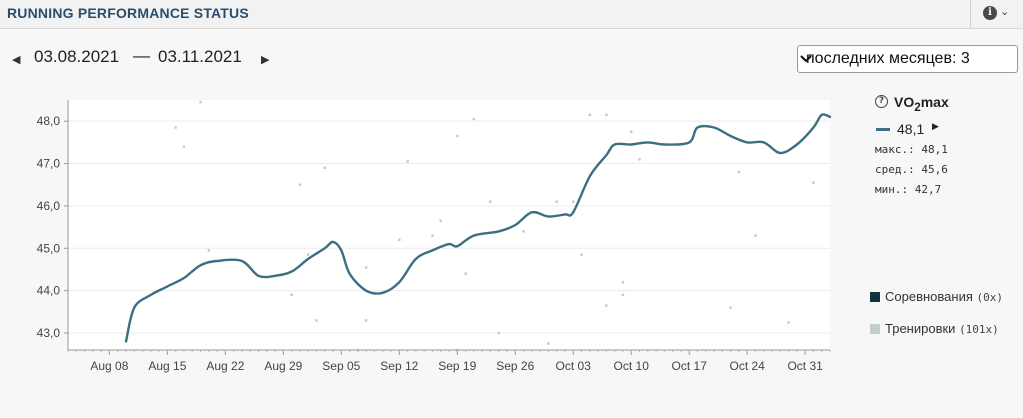 This screenshot has width=1023, height=418. Describe the element at coordinates (911, 129) in the screenshot. I see `legend-current-value: 48,1` at that location.